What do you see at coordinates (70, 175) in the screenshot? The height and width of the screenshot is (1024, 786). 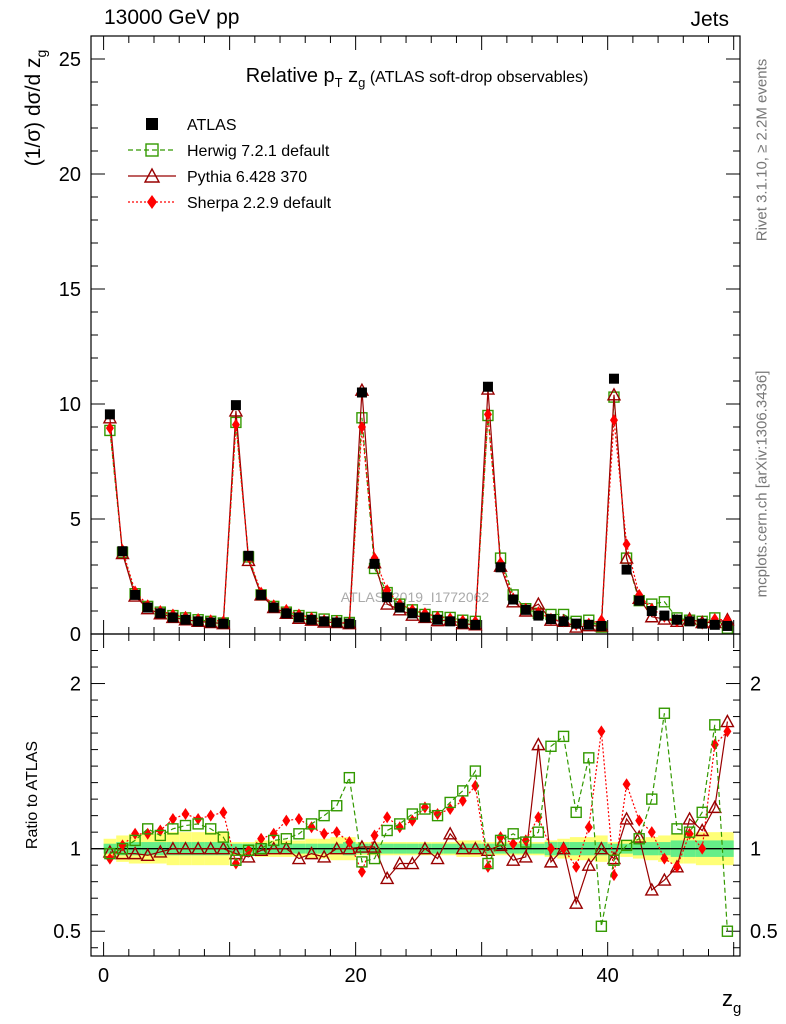 I see `upper-ytick-label: 20` at bounding box center [70, 175].